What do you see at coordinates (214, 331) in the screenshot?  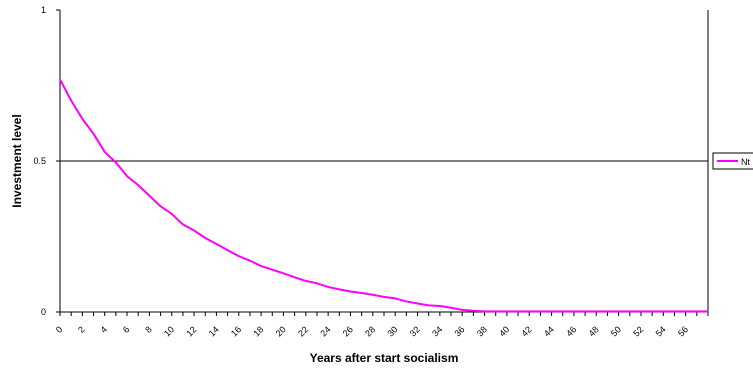 I see `x-tick-label: 14` at bounding box center [214, 331].